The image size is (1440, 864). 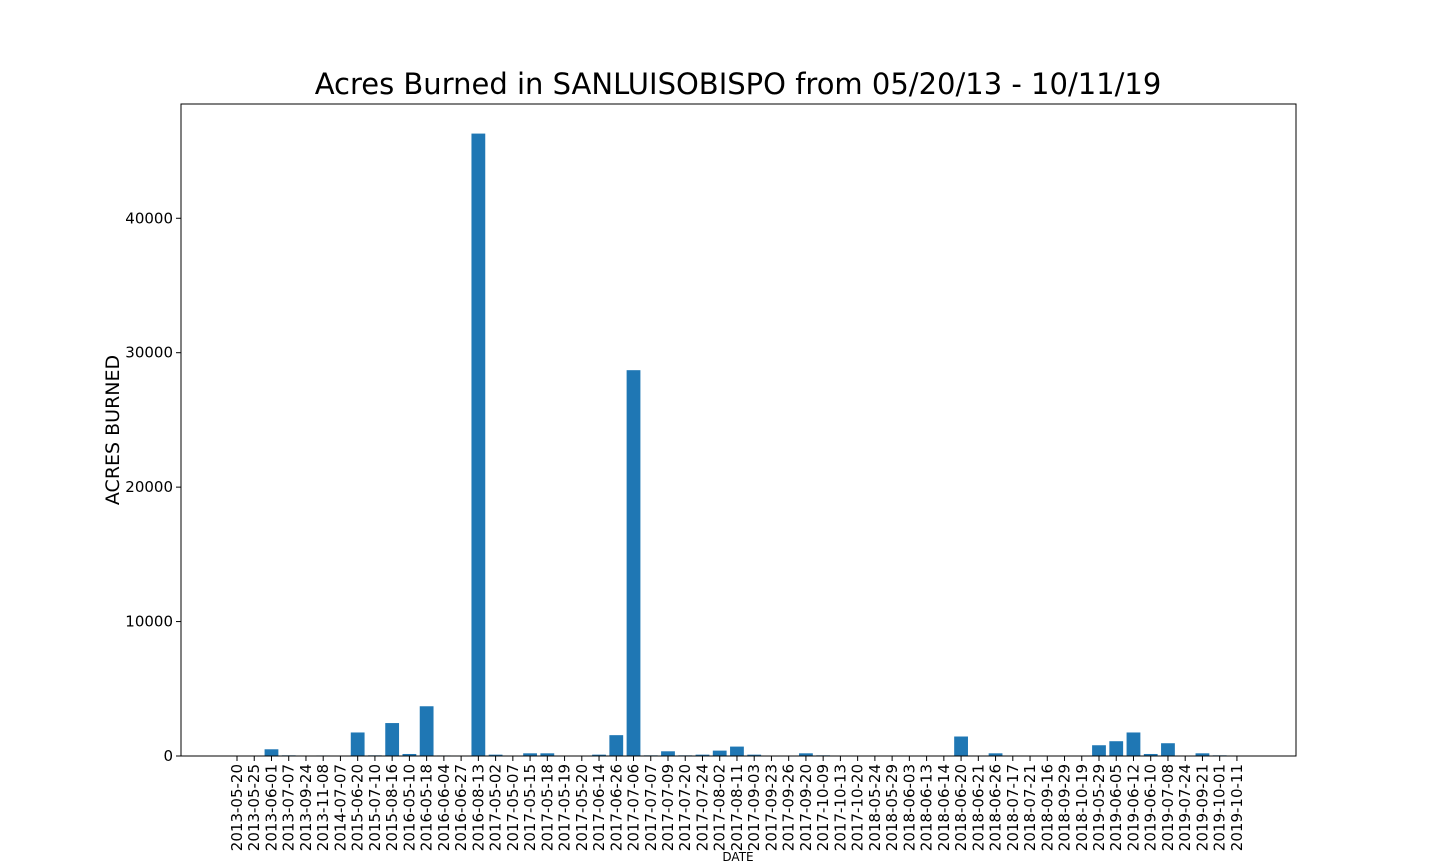 I want to click on x-tick-label: 2017-07-24, so click(x=702, y=807).